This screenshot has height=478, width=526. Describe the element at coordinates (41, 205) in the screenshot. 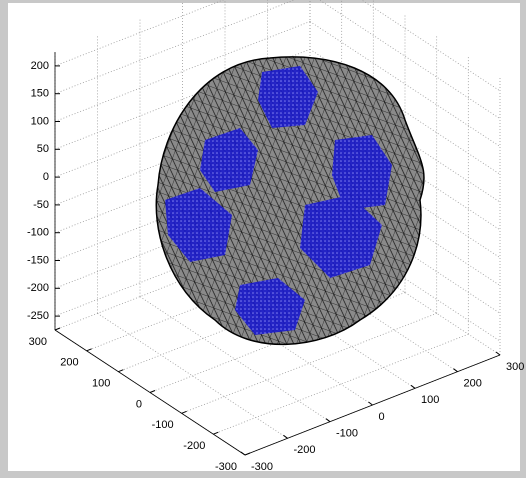

I see `z-tick-label: -50` at that location.